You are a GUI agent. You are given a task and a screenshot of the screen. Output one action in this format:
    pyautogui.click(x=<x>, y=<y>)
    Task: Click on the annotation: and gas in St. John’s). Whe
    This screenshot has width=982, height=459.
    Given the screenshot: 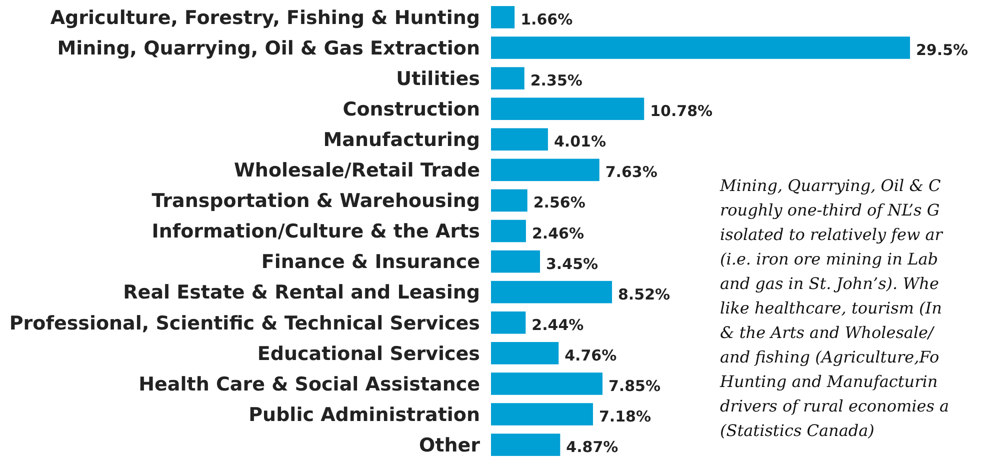 What is the action you would take?
    pyautogui.click(x=829, y=283)
    